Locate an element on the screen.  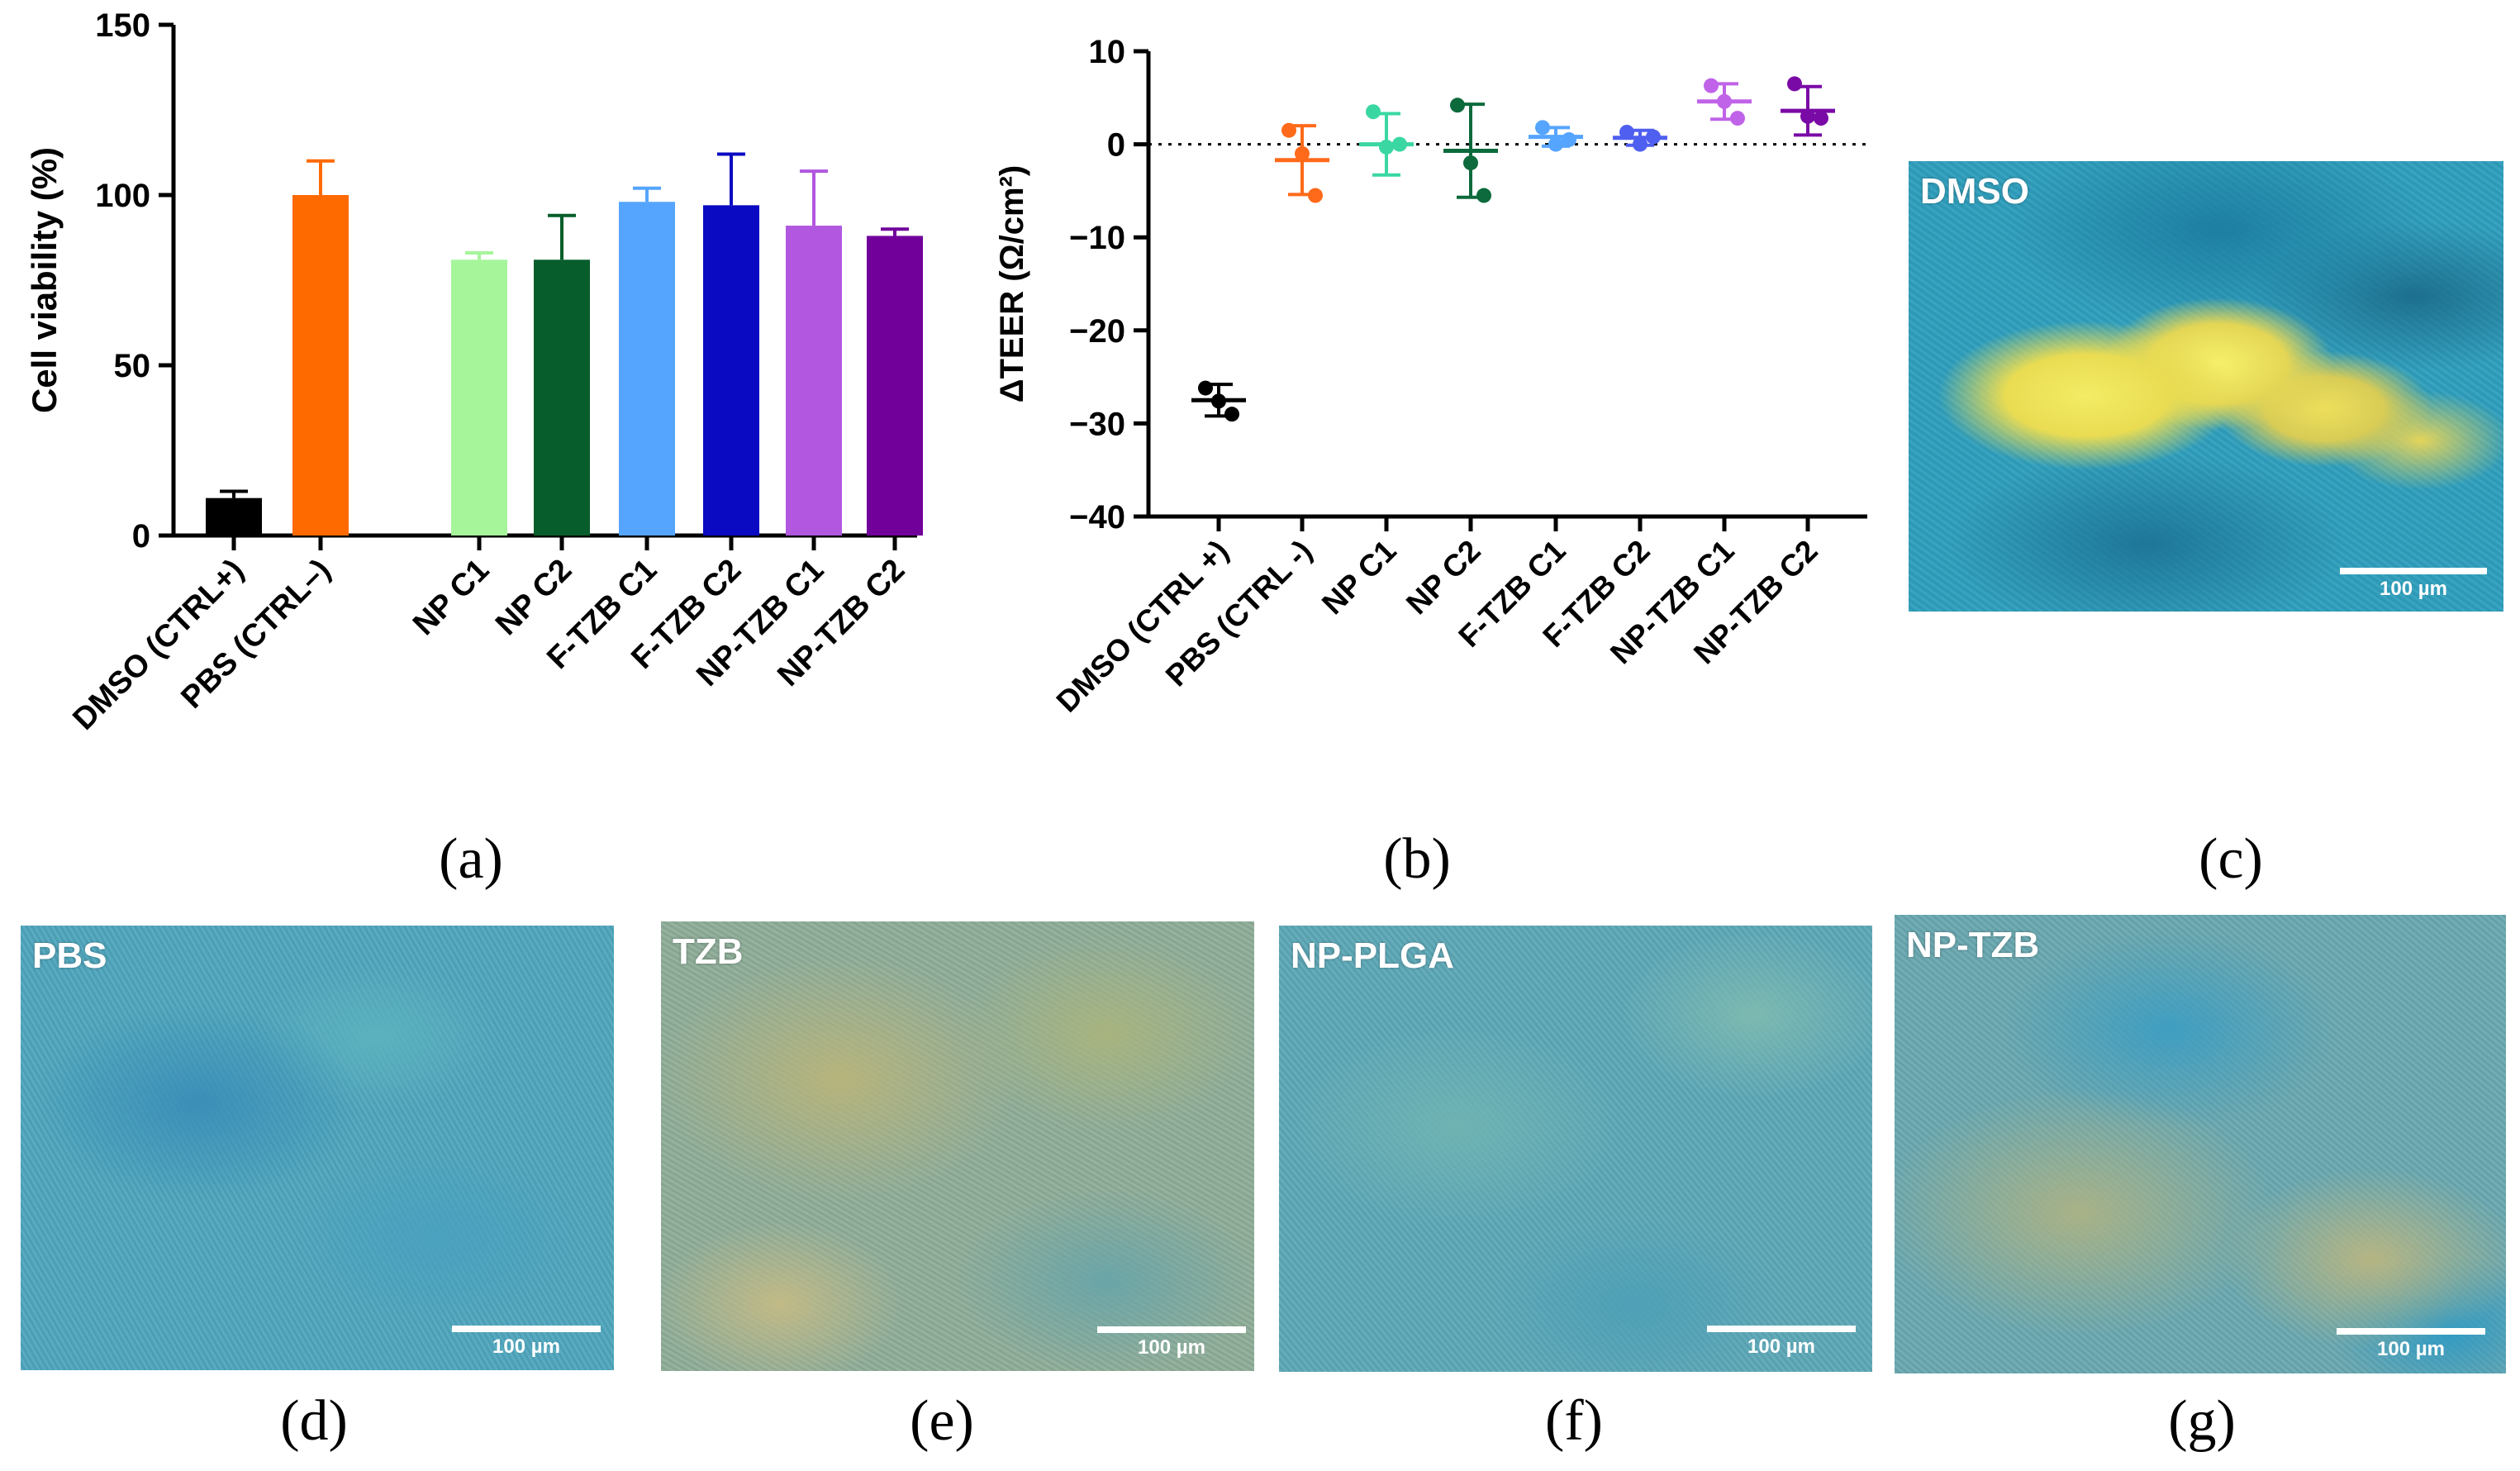
panel-label-b: (b) is located at coordinates (1417, 859).